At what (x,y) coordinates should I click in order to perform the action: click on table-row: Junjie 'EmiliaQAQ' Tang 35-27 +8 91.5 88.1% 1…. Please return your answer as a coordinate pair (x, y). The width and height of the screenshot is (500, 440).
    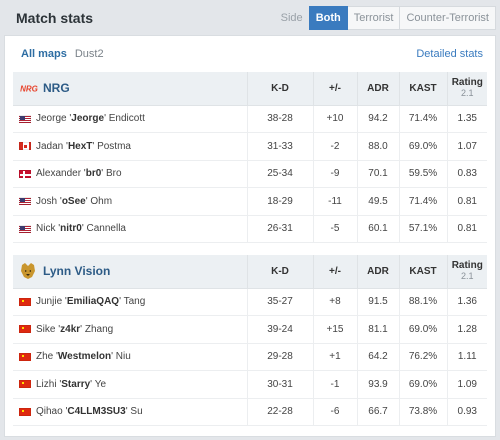
    Looking at the image, I should click on (250, 302).